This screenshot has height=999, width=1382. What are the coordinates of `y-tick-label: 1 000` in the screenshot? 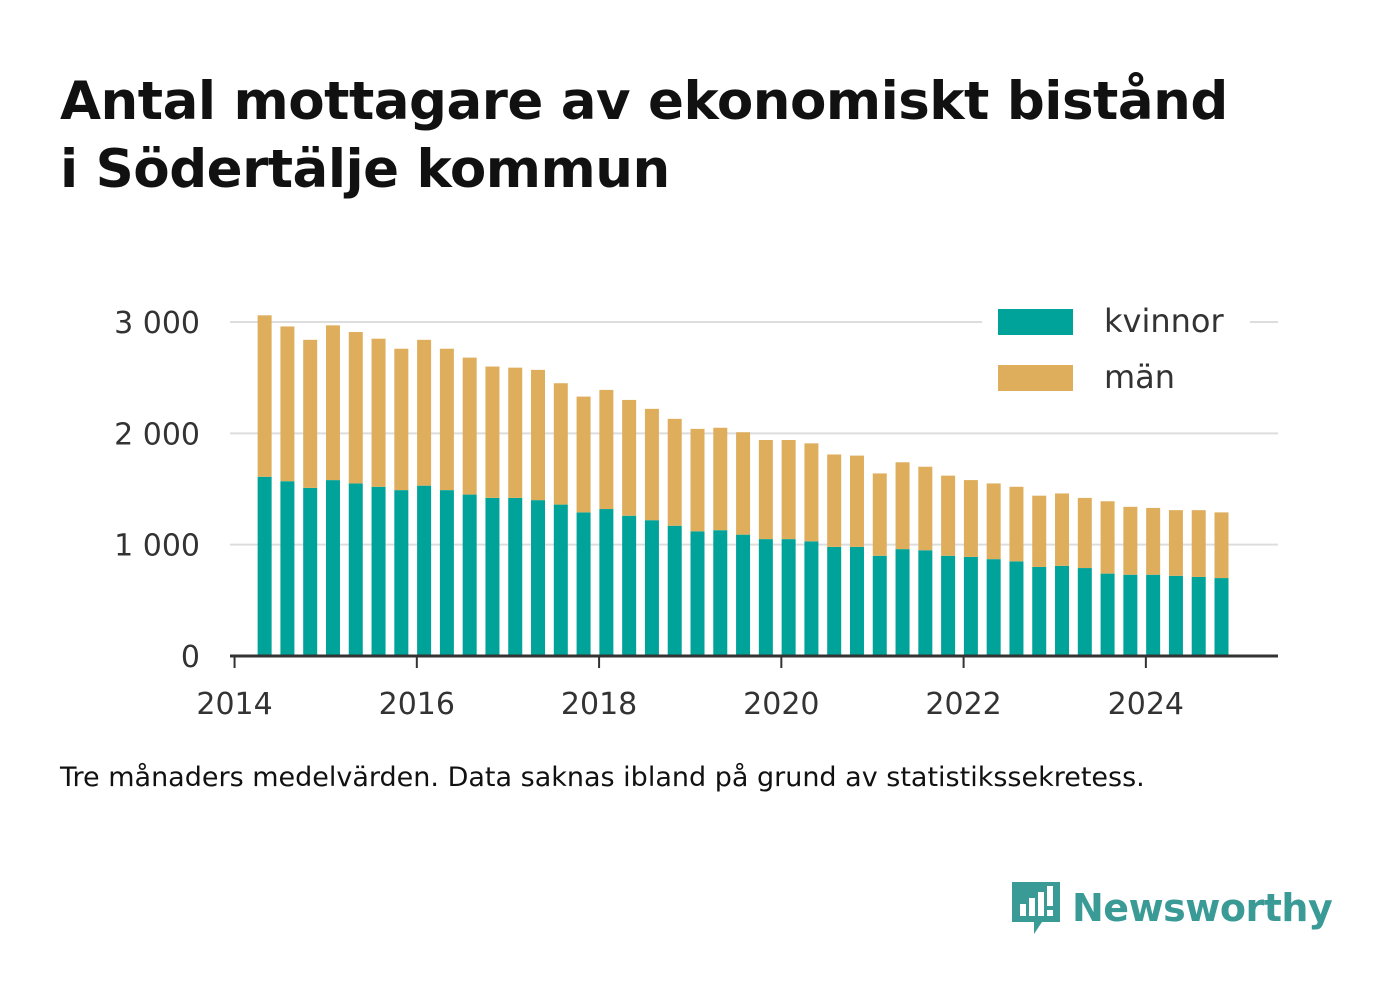 It's located at (157, 546).